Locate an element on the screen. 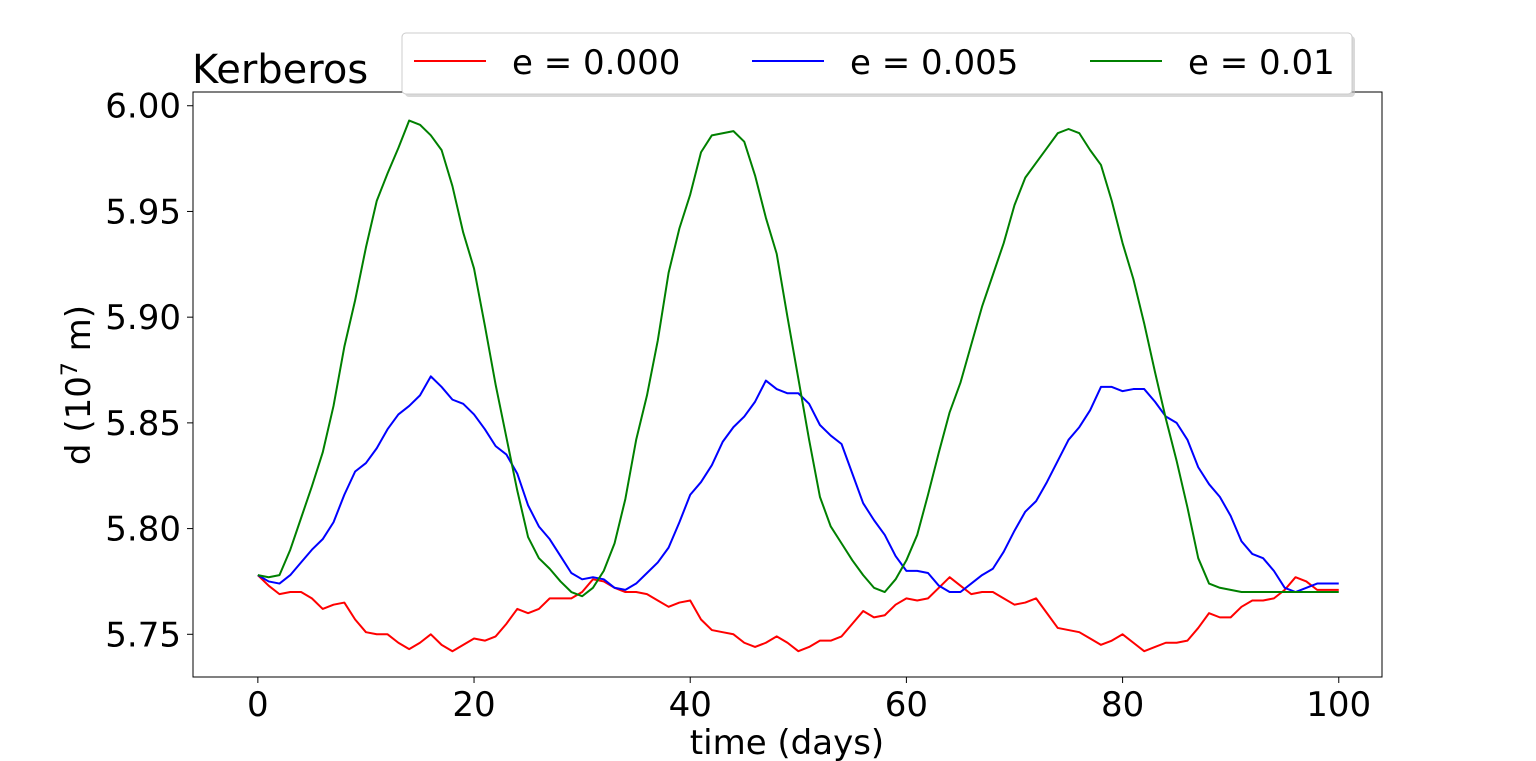  y-tick-label: 5.80 is located at coordinates (143, 530).